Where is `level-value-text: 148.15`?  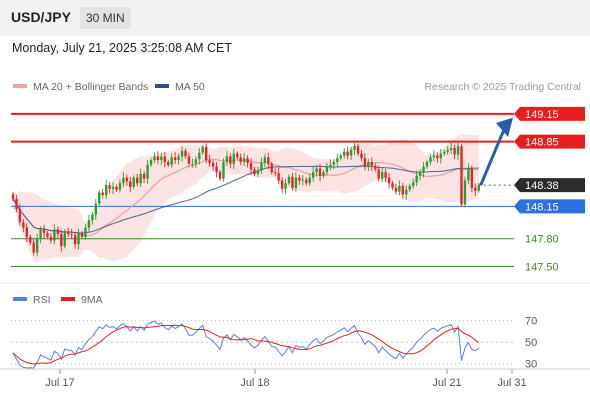 level-value-text: 148.15 is located at coordinates (542, 207).